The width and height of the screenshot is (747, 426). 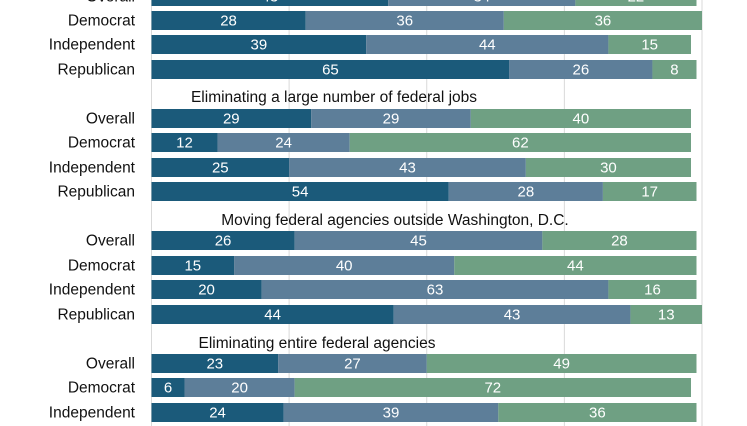 I want to click on bar-row: Republican 65 26 8, so click(x=377, y=69).